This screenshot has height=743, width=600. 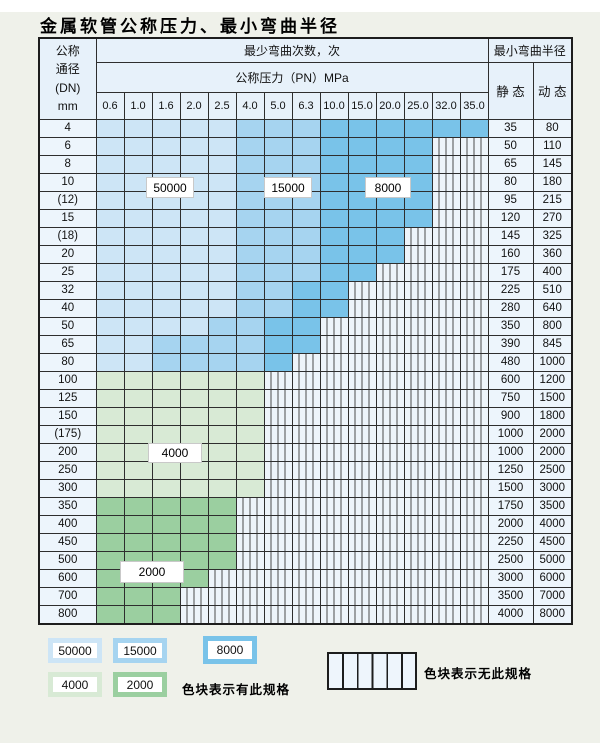 I want to click on static-radius-cell: 160, so click(x=510, y=254).